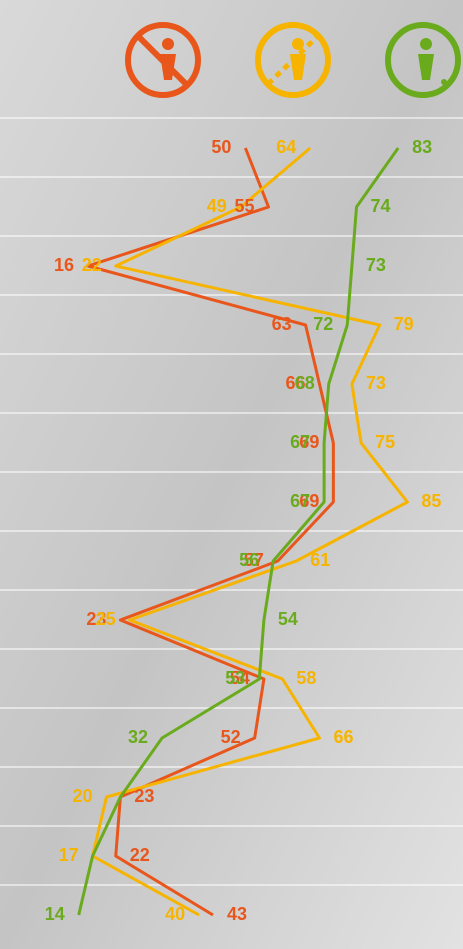 The height and width of the screenshot is (949, 463). Describe the element at coordinates (55, 914) in the screenshot. I see `data-label: 14` at that location.